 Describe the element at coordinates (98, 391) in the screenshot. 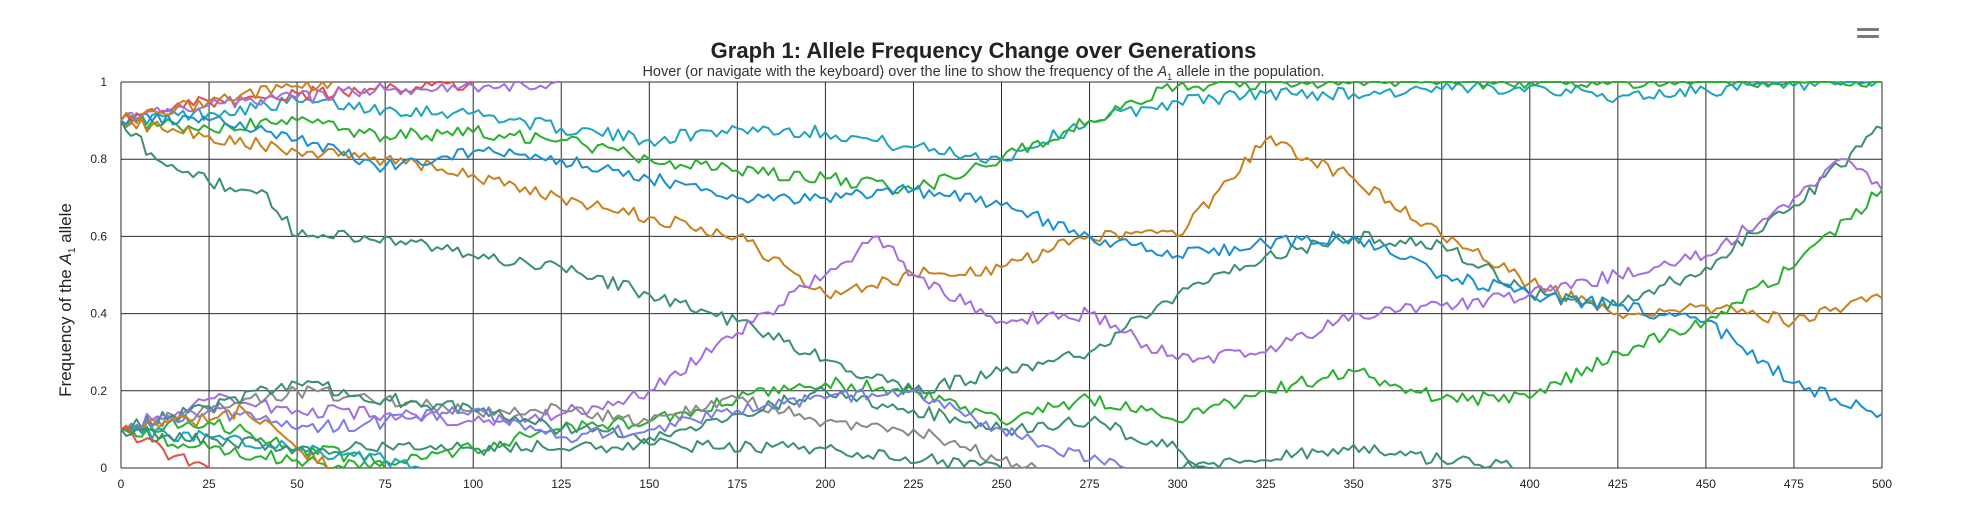

I see `y-tick-label: 0.2` at that location.